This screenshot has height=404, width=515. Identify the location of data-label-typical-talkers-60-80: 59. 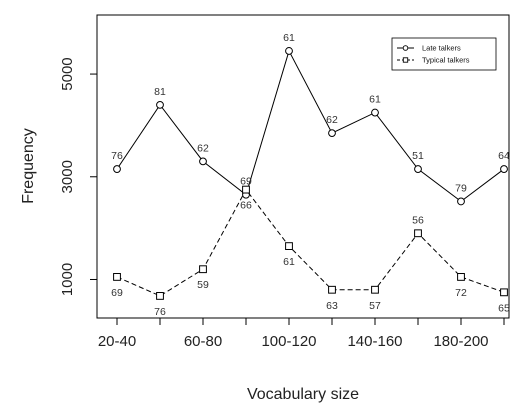
(203, 285).